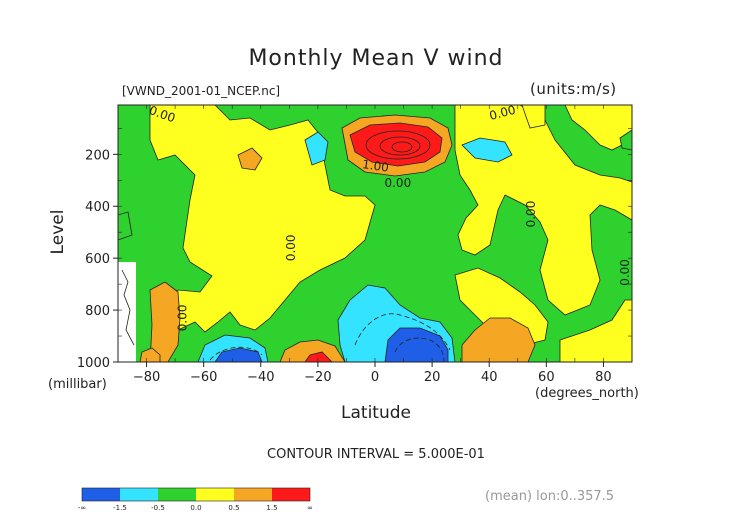  What do you see at coordinates (128, 307) in the screenshot?
I see `contour-edge` at bounding box center [128, 307].